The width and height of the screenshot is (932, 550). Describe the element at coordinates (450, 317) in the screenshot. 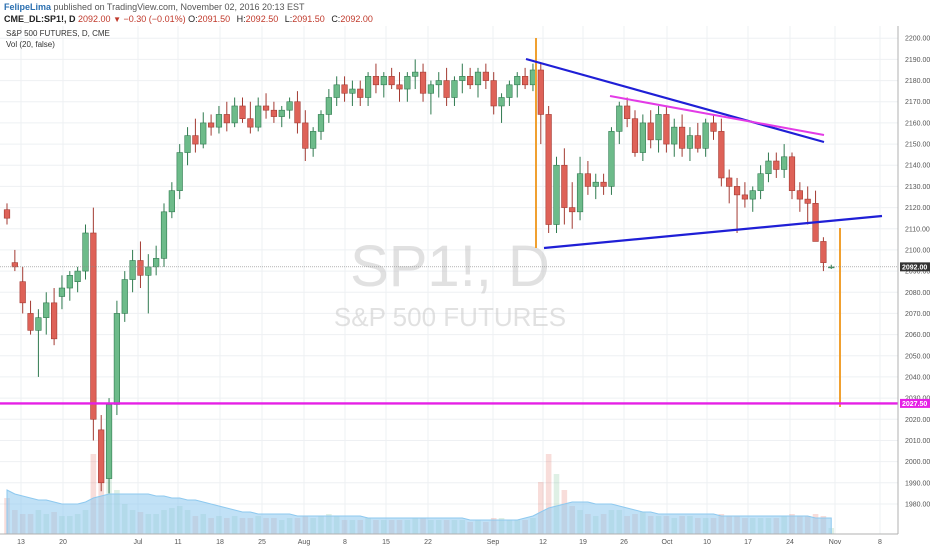

I see `watermark-name: S&P 500 FUTURES` at that location.